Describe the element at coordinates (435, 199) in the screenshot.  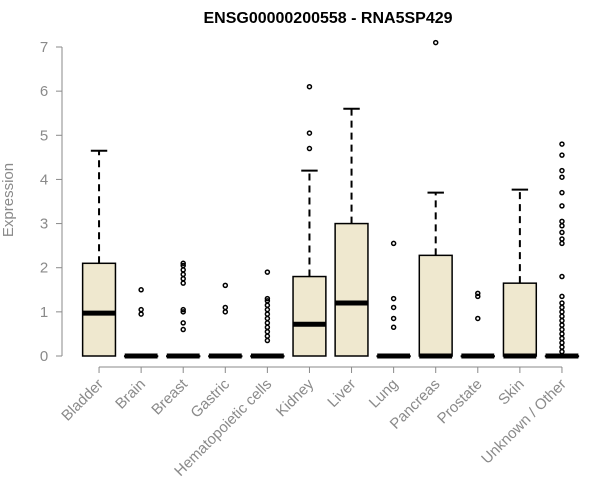
I see `box-pancreas` at that location.